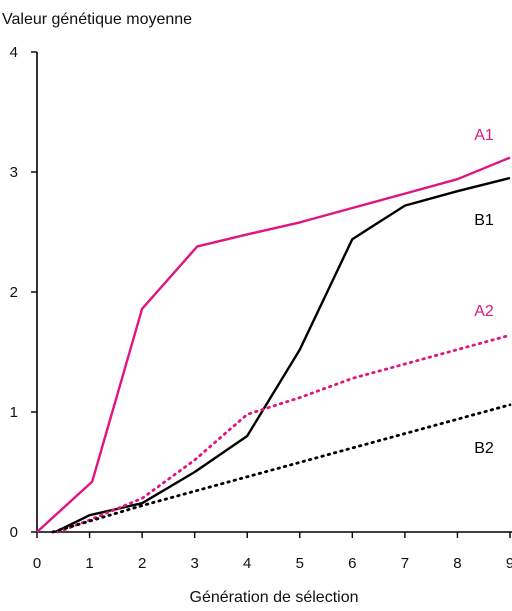 The image size is (512, 611). What do you see at coordinates (89, 563) in the screenshot?
I see `x-tick-label: 1` at bounding box center [89, 563].